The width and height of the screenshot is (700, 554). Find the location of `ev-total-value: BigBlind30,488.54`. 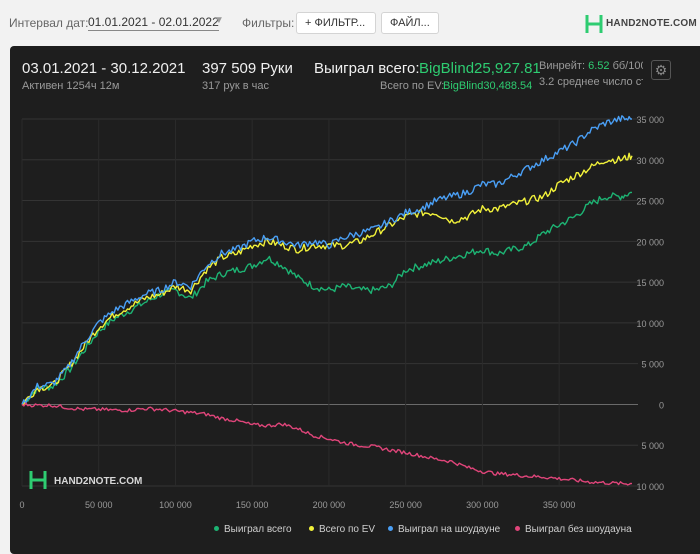

ev-total-value: BigBlind30,488.54 is located at coordinates (488, 86).